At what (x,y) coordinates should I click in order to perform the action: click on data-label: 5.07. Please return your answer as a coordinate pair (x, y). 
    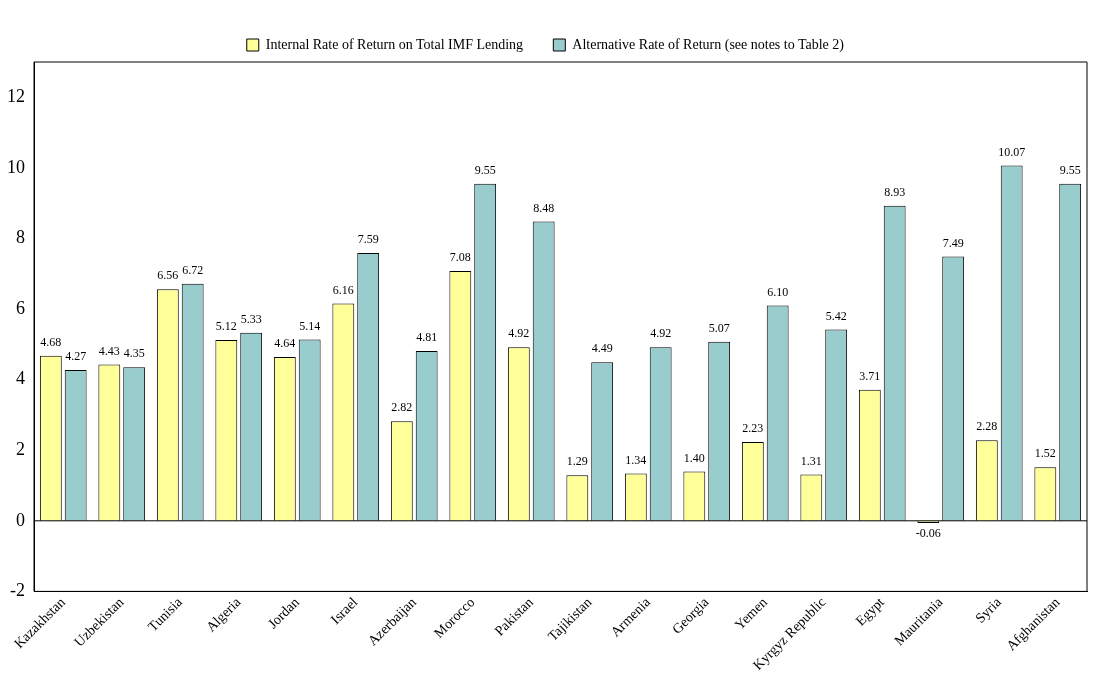
    Looking at the image, I should click on (719, 328).